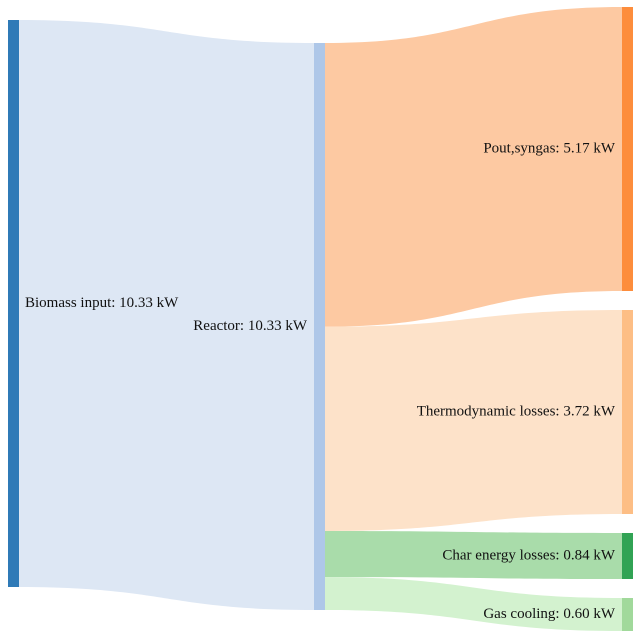  I want to click on node-label-syngas: Pout,syngas: 5.17 kW, so click(549, 148).